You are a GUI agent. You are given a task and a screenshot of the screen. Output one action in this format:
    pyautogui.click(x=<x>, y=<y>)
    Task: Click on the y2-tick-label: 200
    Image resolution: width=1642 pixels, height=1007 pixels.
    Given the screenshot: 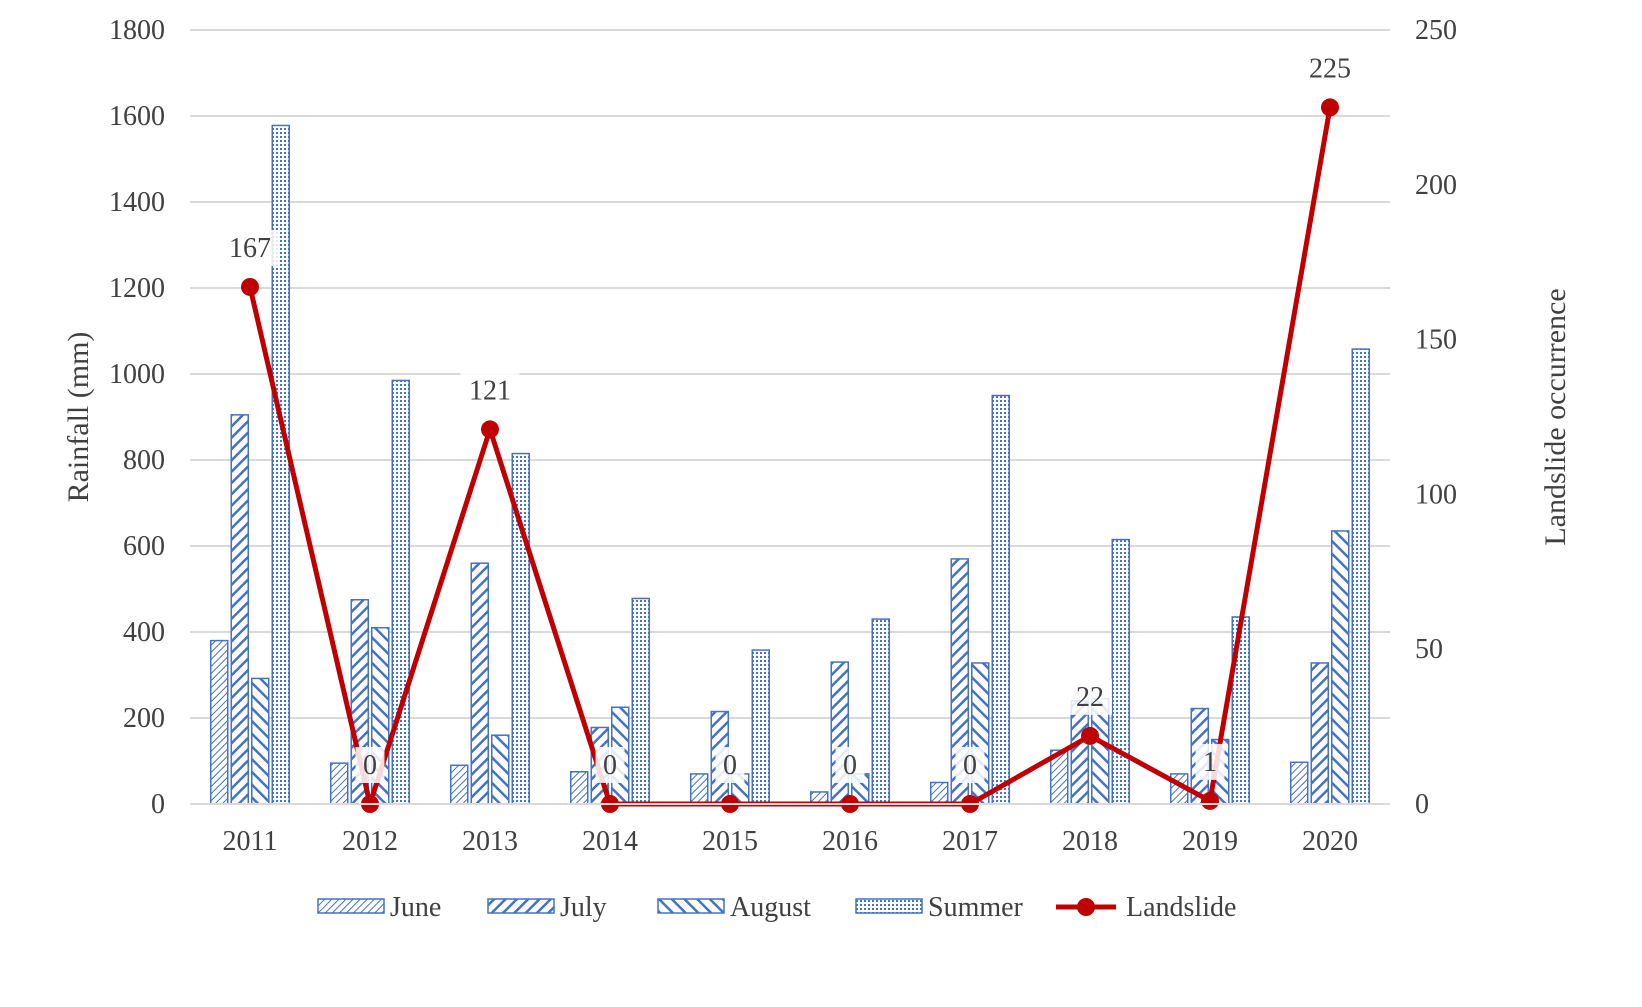 What is the action you would take?
    pyautogui.click(x=1436, y=185)
    